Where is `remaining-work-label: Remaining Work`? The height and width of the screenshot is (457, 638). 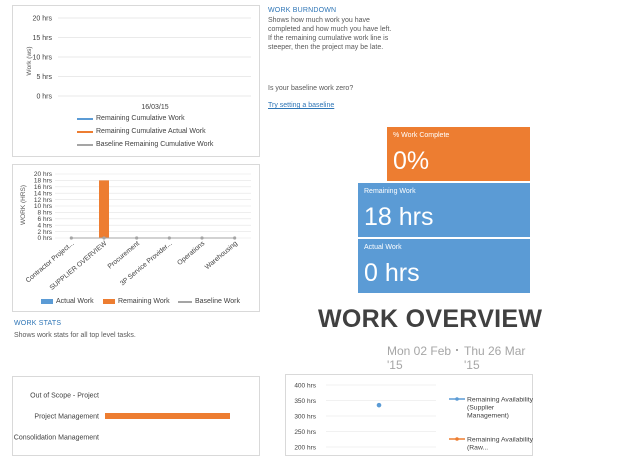 remaining-work-label: Remaining Work is located at coordinates (390, 191).